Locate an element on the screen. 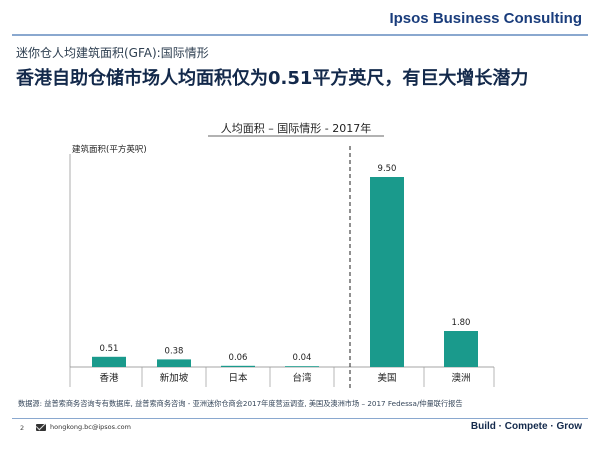 This screenshot has height=450, width=600. bar-value-label: 0.38 is located at coordinates (174, 351).